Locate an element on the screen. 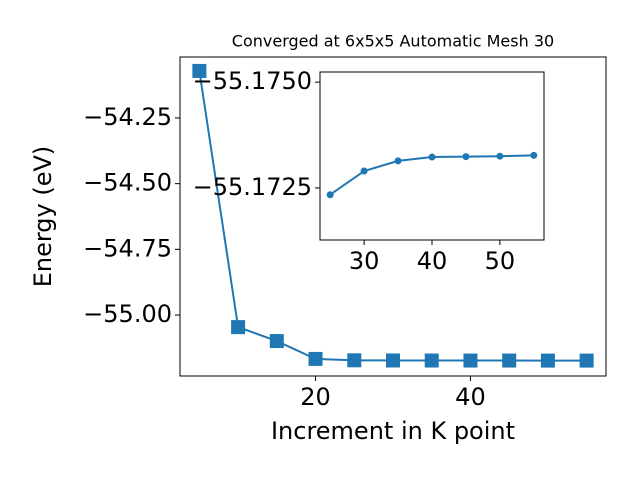 Image resolution: width=640 pixels, height=480 pixels. x-tick-label: 50 is located at coordinates (500, 261).